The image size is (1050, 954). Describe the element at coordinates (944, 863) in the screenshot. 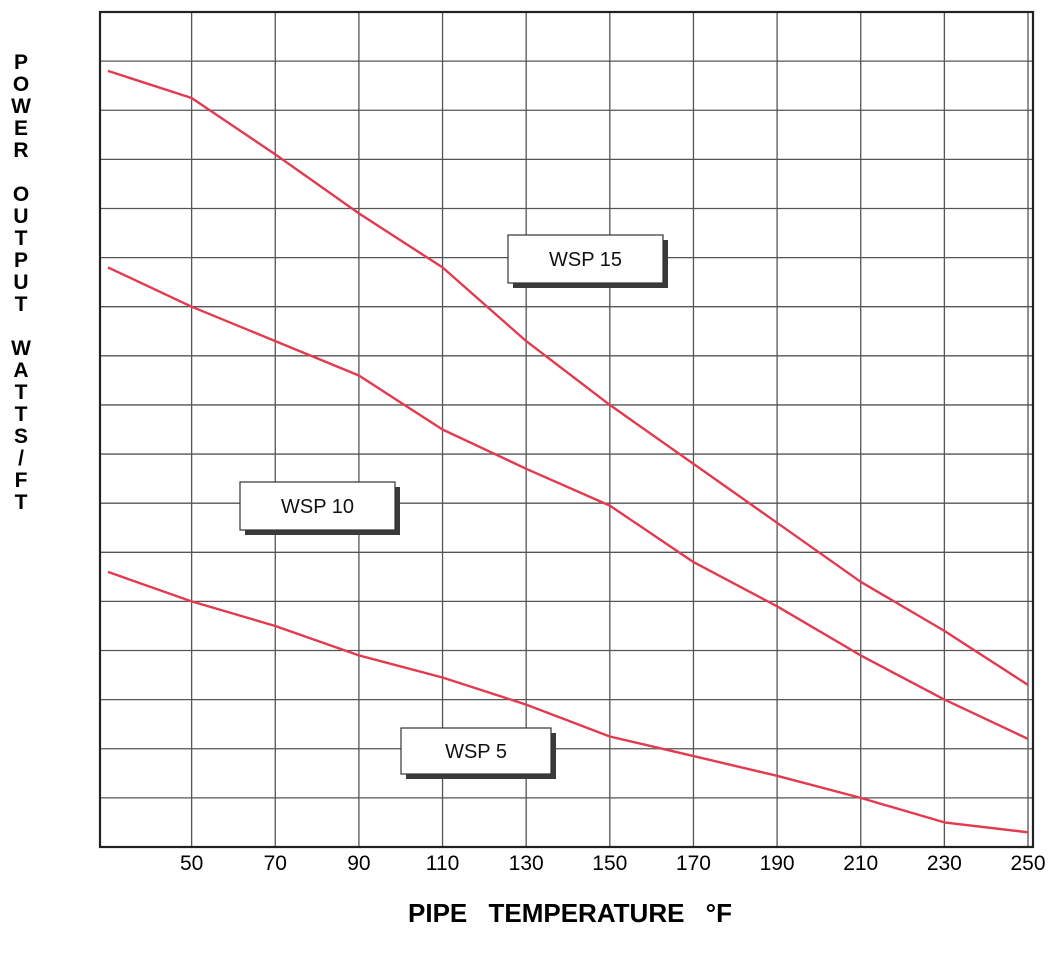

I see `x-tick-label: 230` at that location.